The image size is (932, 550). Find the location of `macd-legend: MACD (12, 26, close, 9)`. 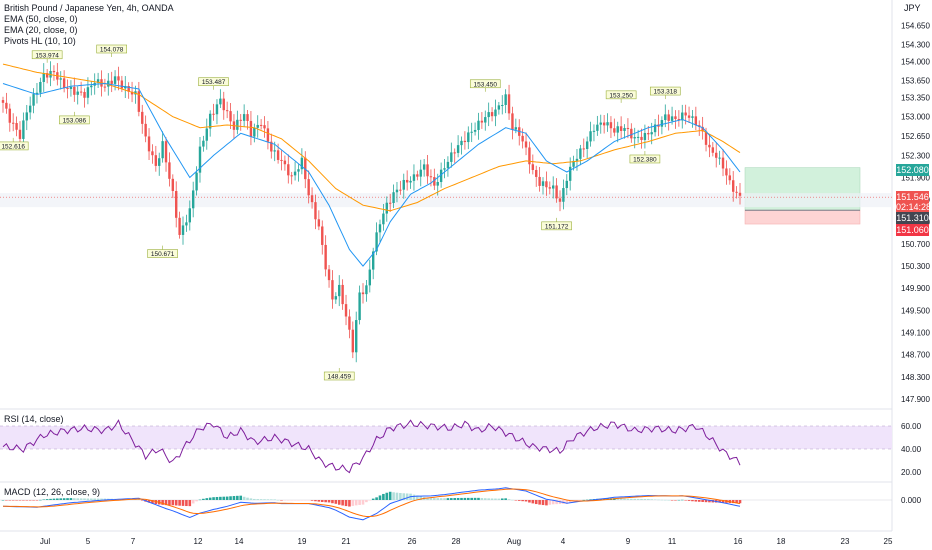

macd-legend: MACD (12, 26, close, 9) is located at coordinates (52, 492).